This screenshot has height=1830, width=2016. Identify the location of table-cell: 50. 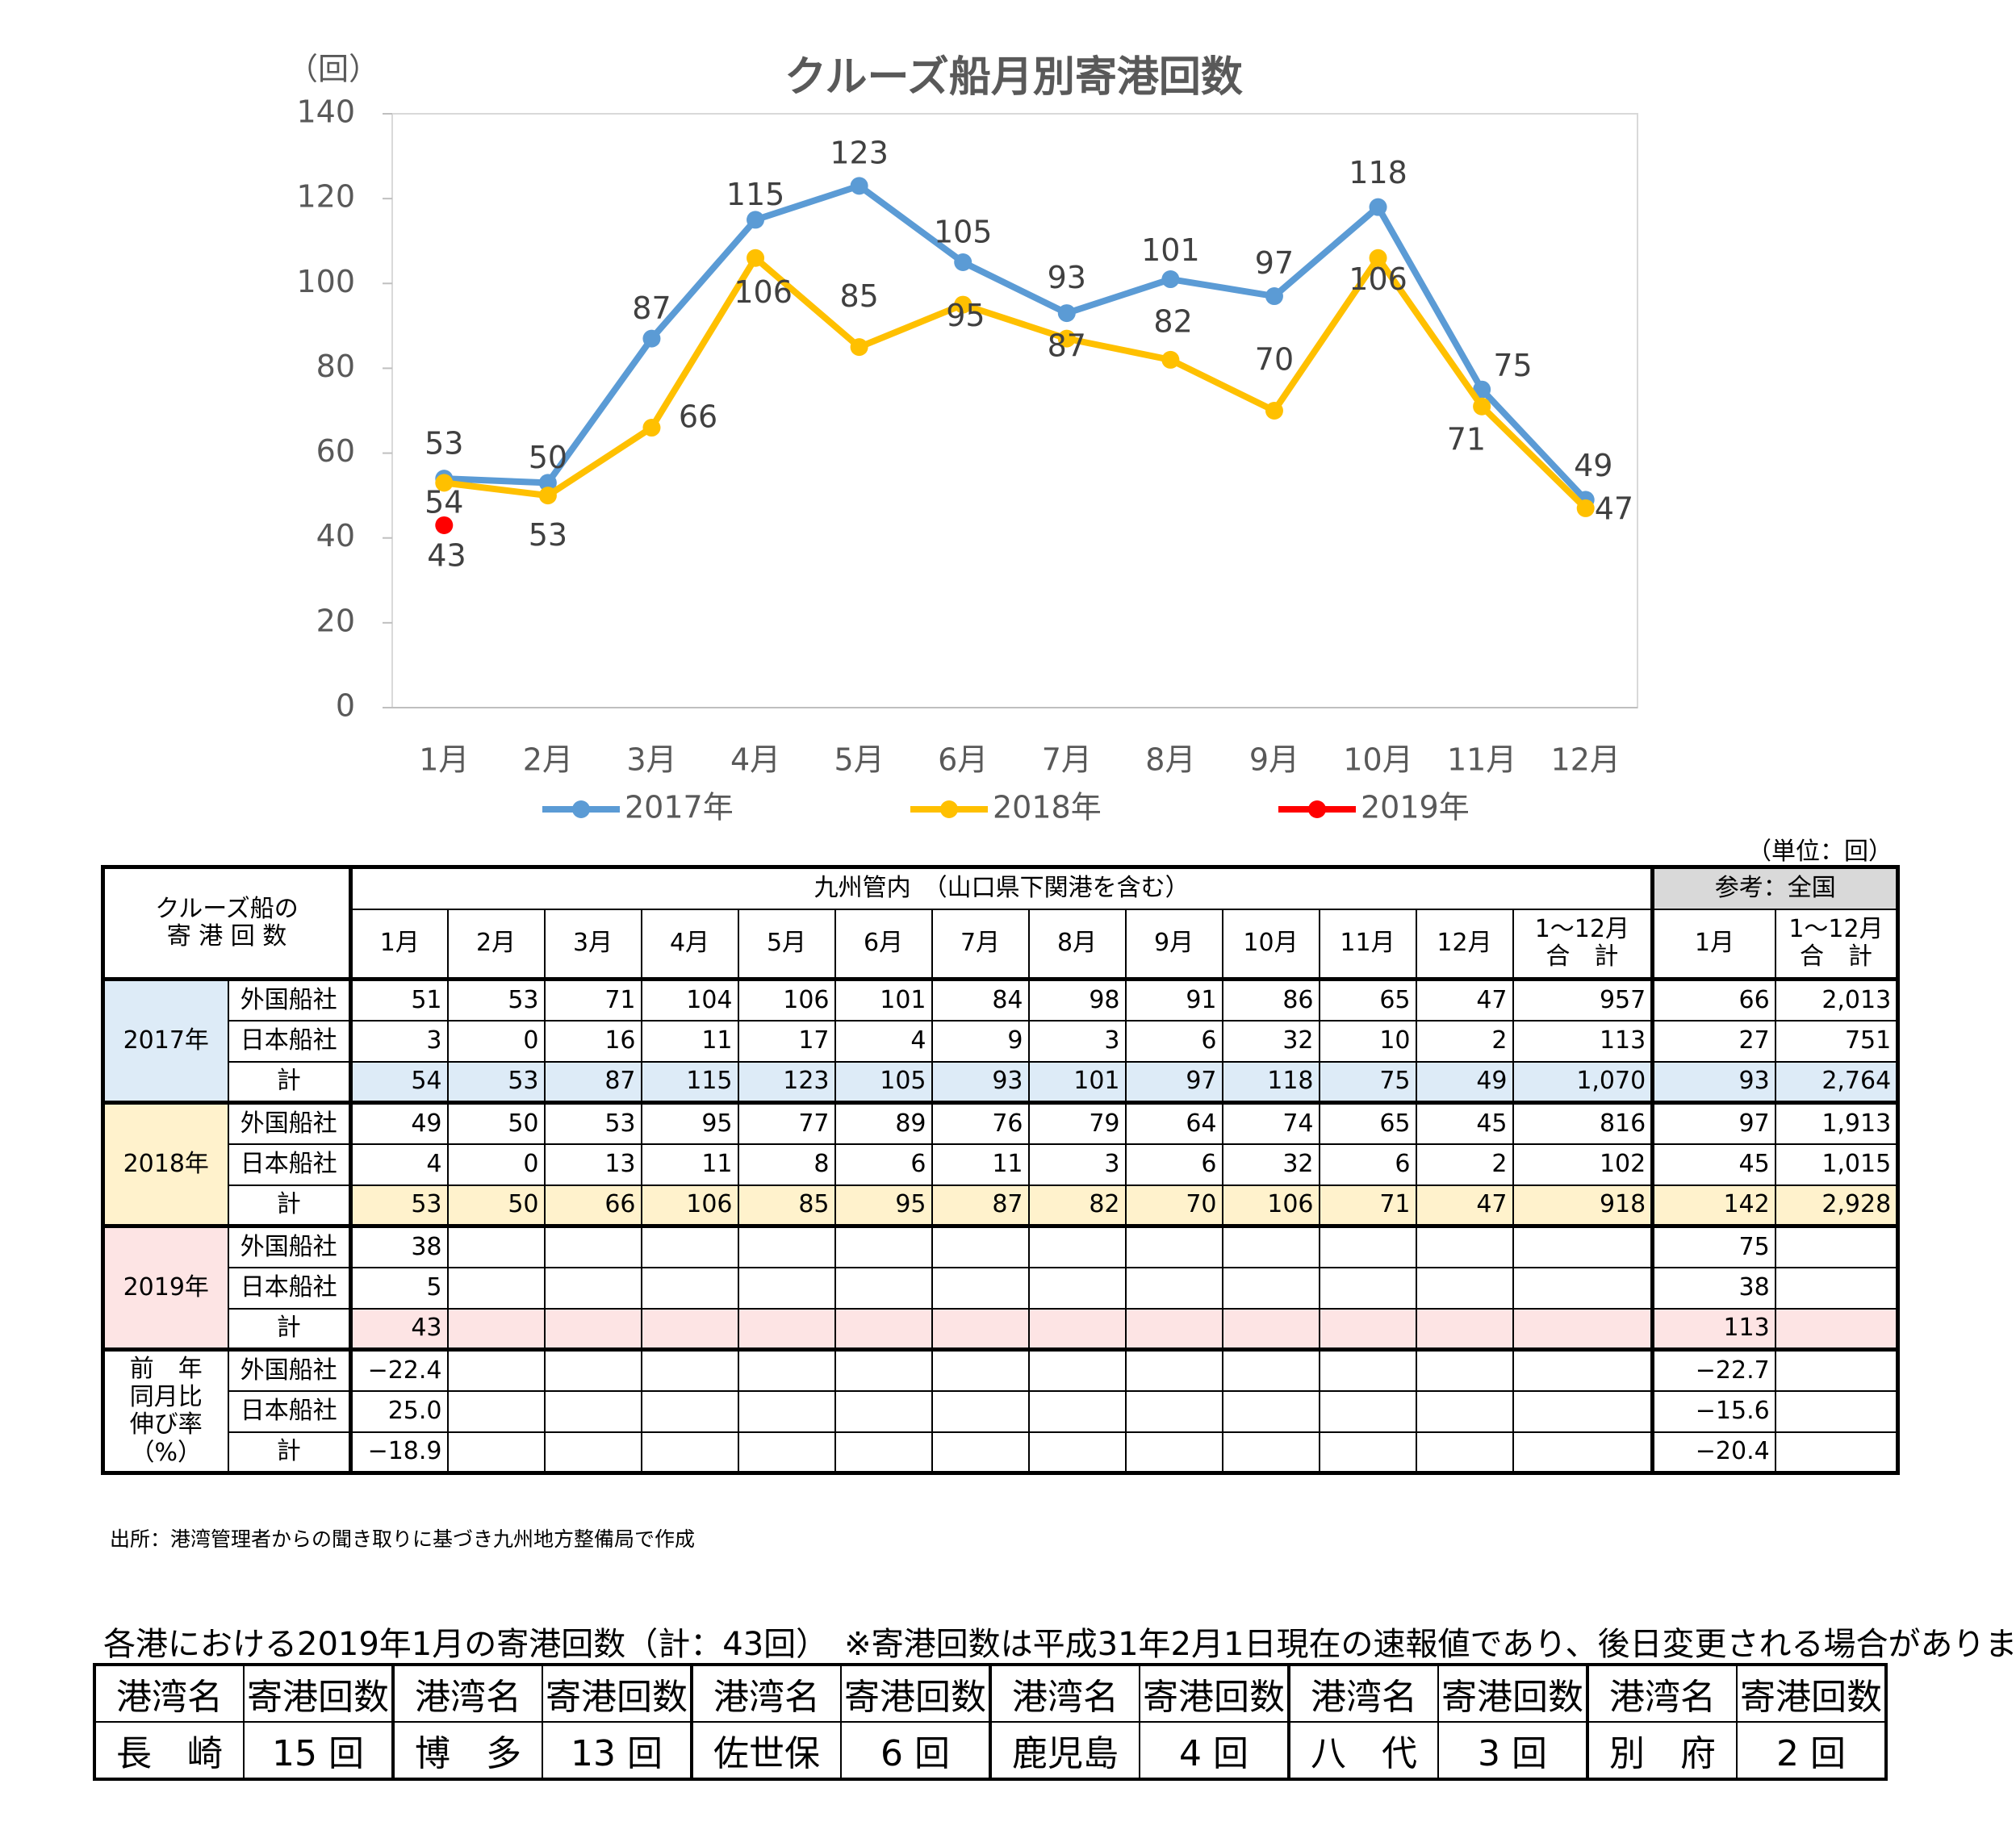
(496, 1205).